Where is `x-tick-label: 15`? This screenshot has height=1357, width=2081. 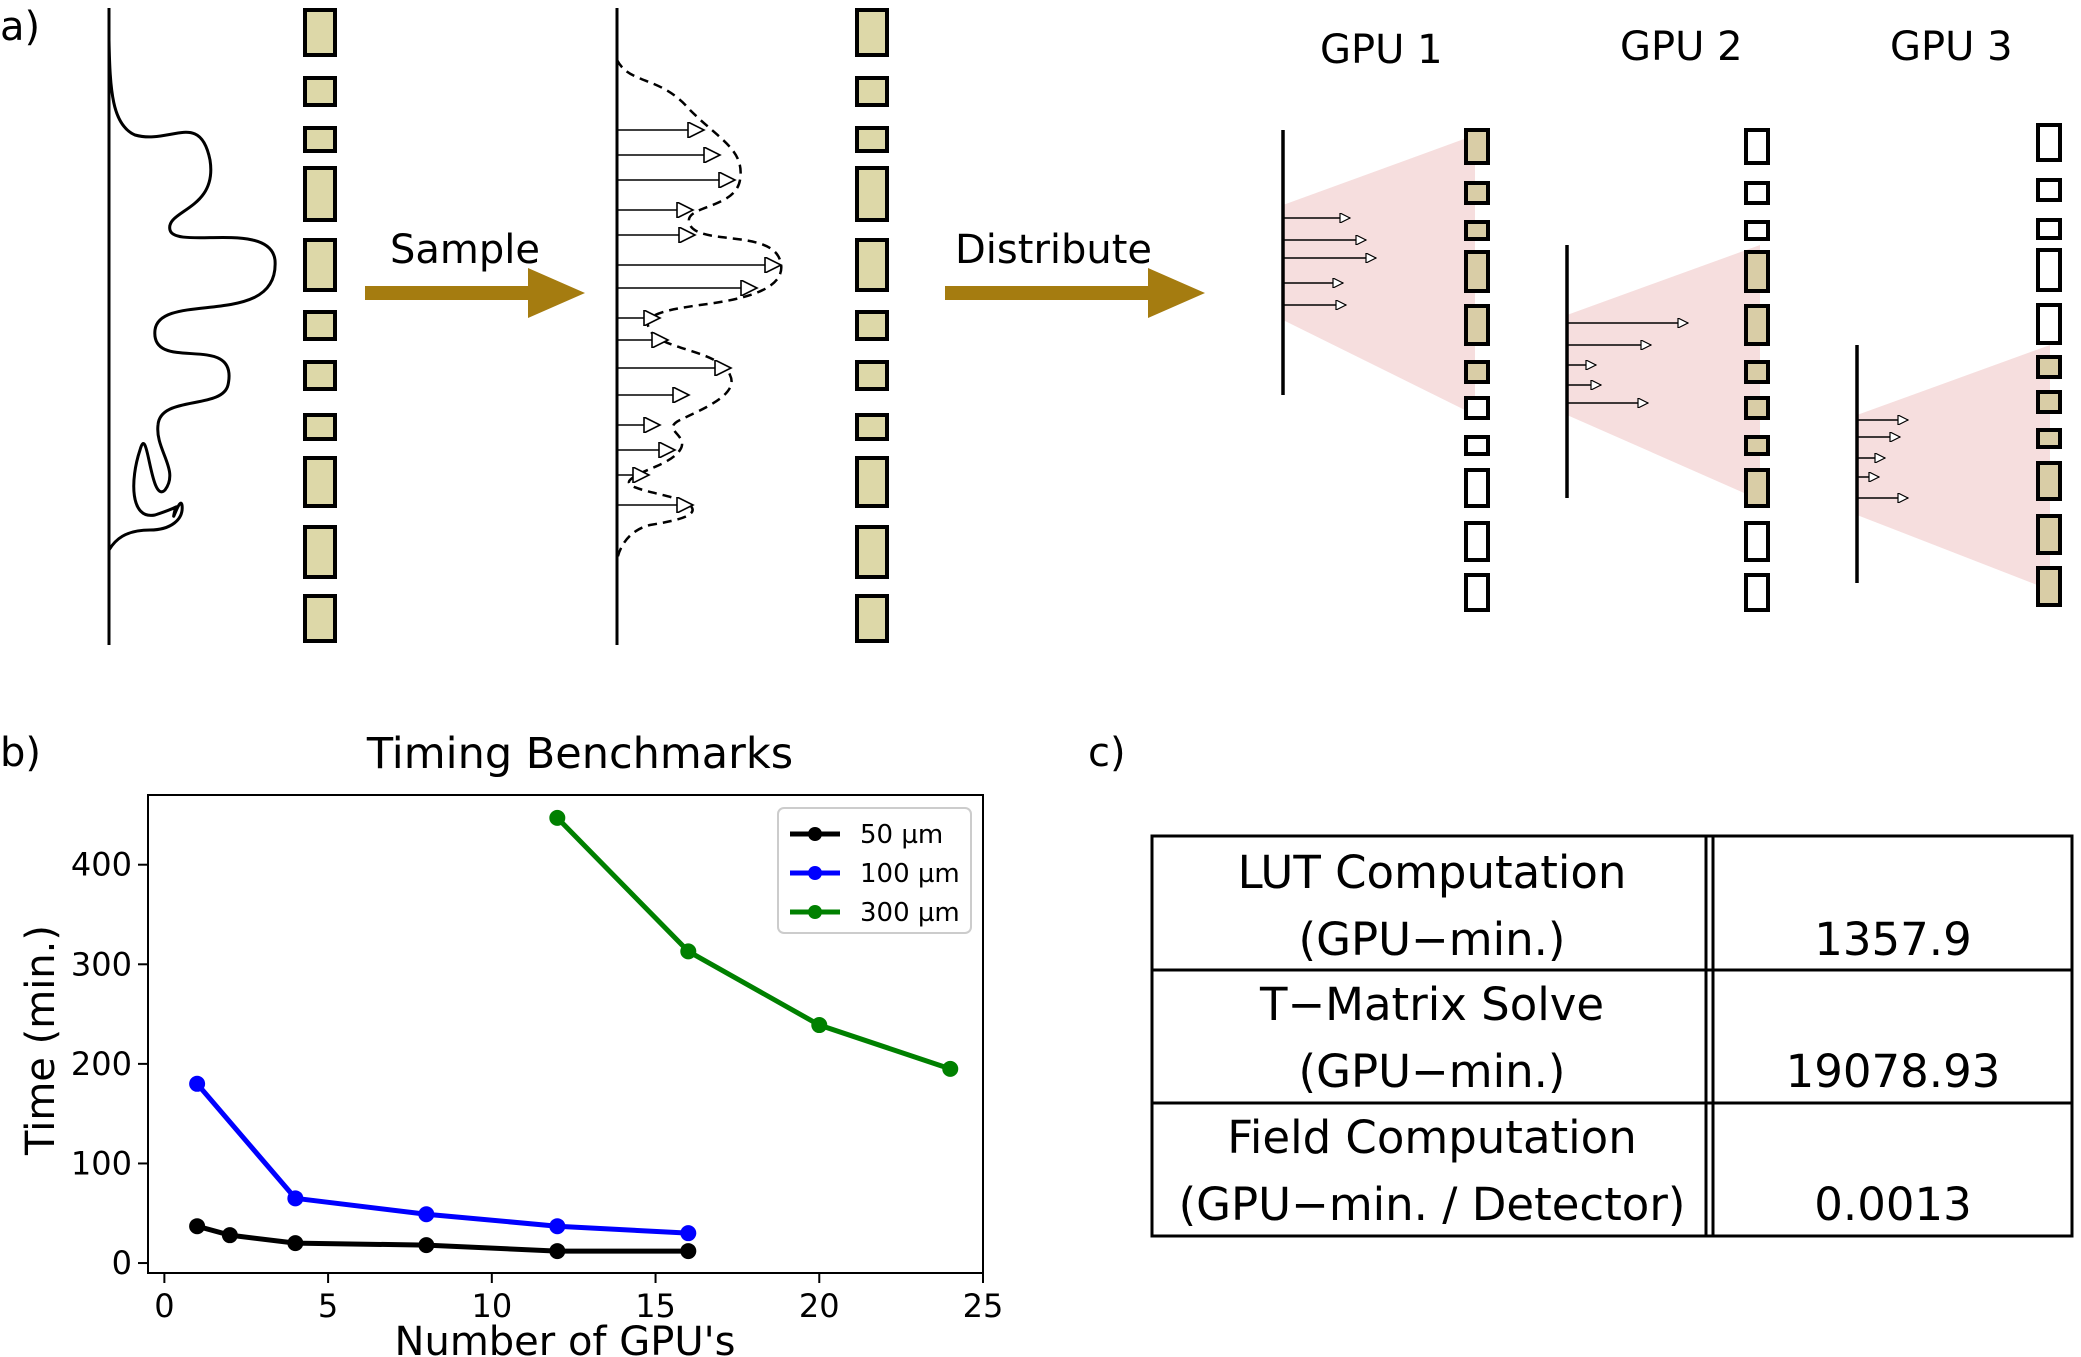 x-tick-label: 15 is located at coordinates (655, 1306).